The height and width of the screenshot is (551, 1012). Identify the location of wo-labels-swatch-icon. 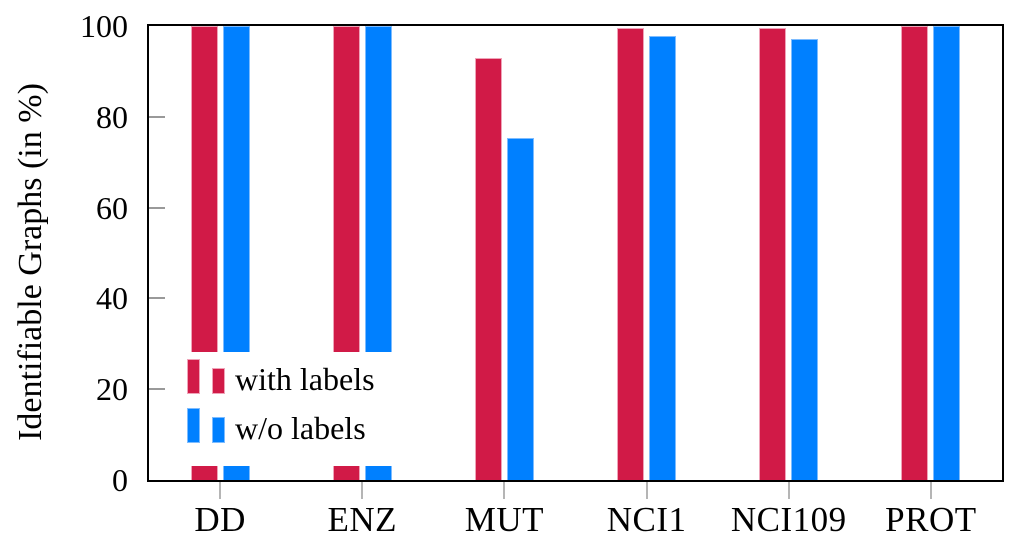
(206, 425).